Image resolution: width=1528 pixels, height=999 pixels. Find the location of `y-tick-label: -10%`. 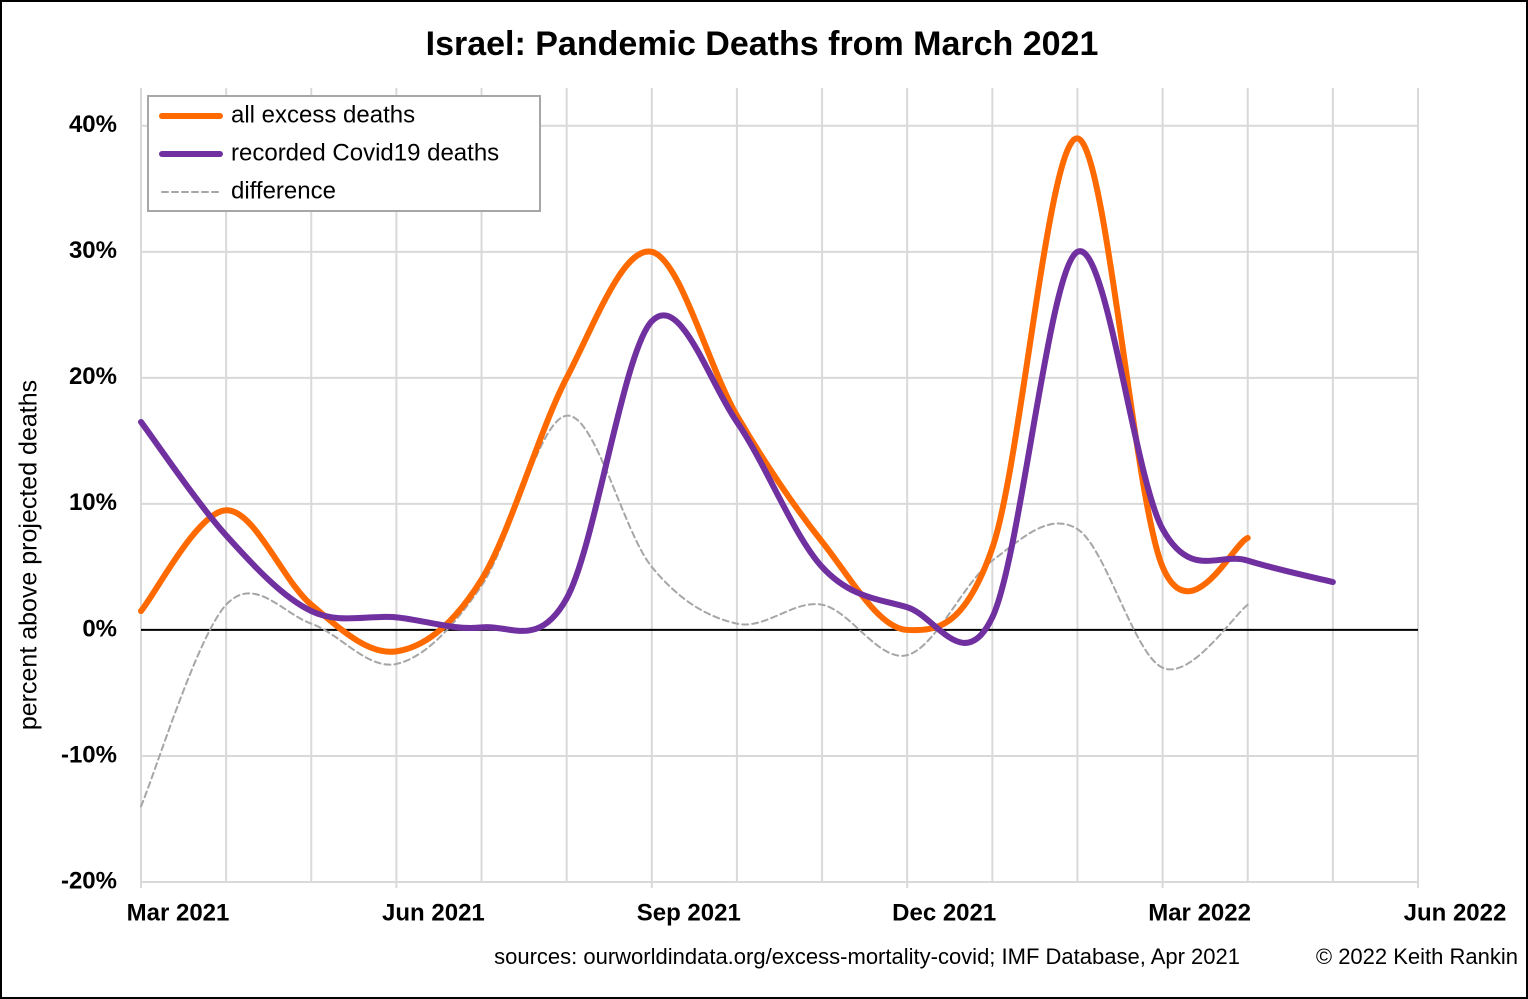

y-tick-label: -10% is located at coordinates (89, 754).